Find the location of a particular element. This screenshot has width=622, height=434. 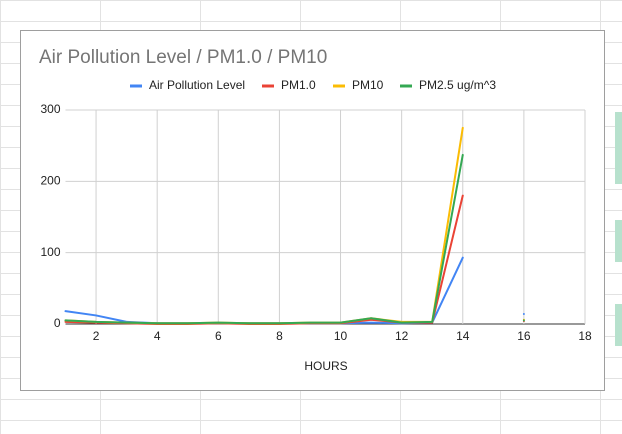

x-tick-label: 4 is located at coordinates (157, 336).